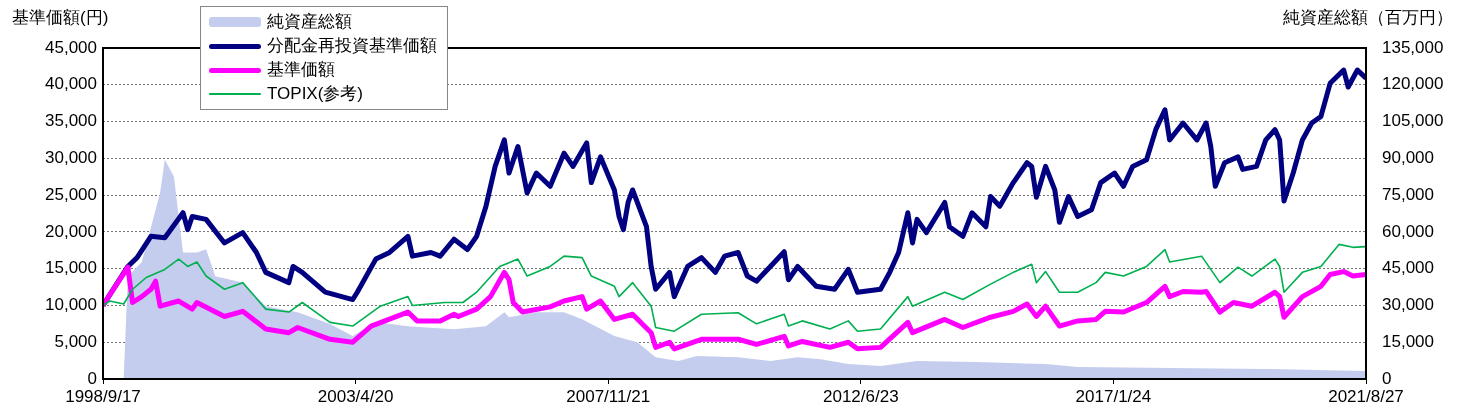 The height and width of the screenshot is (414, 1459). I want to click on y2-tick-label: 30,000, so click(1408, 305).